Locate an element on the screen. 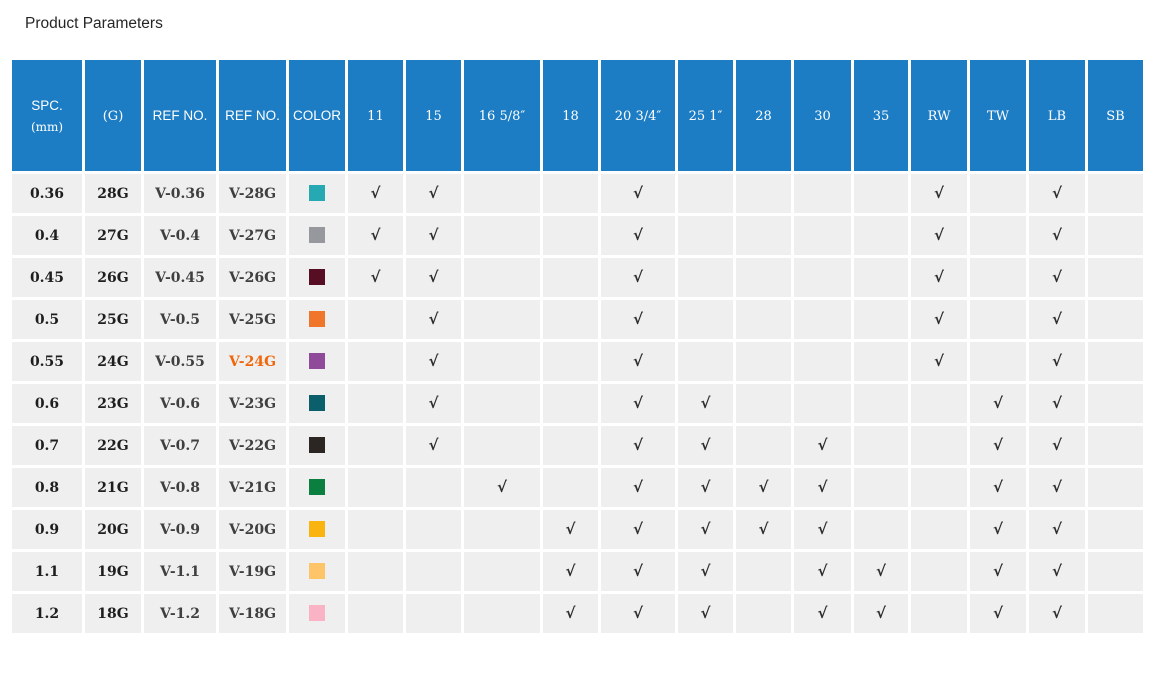 The height and width of the screenshot is (700, 1150). col-header-c16: 16 5/8″ is located at coordinates (502, 115).